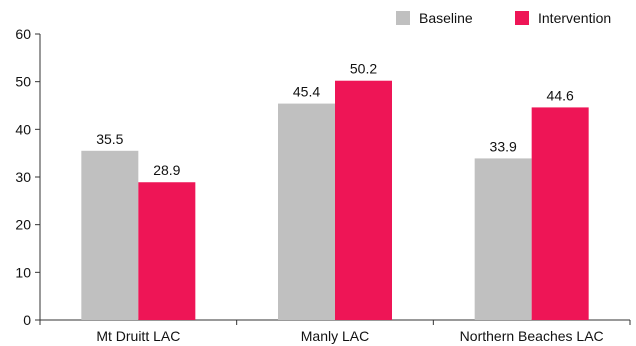 This screenshot has width=636, height=346. Describe the element at coordinates (560, 95) in the screenshot. I see `data-label: 44.6` at that location.